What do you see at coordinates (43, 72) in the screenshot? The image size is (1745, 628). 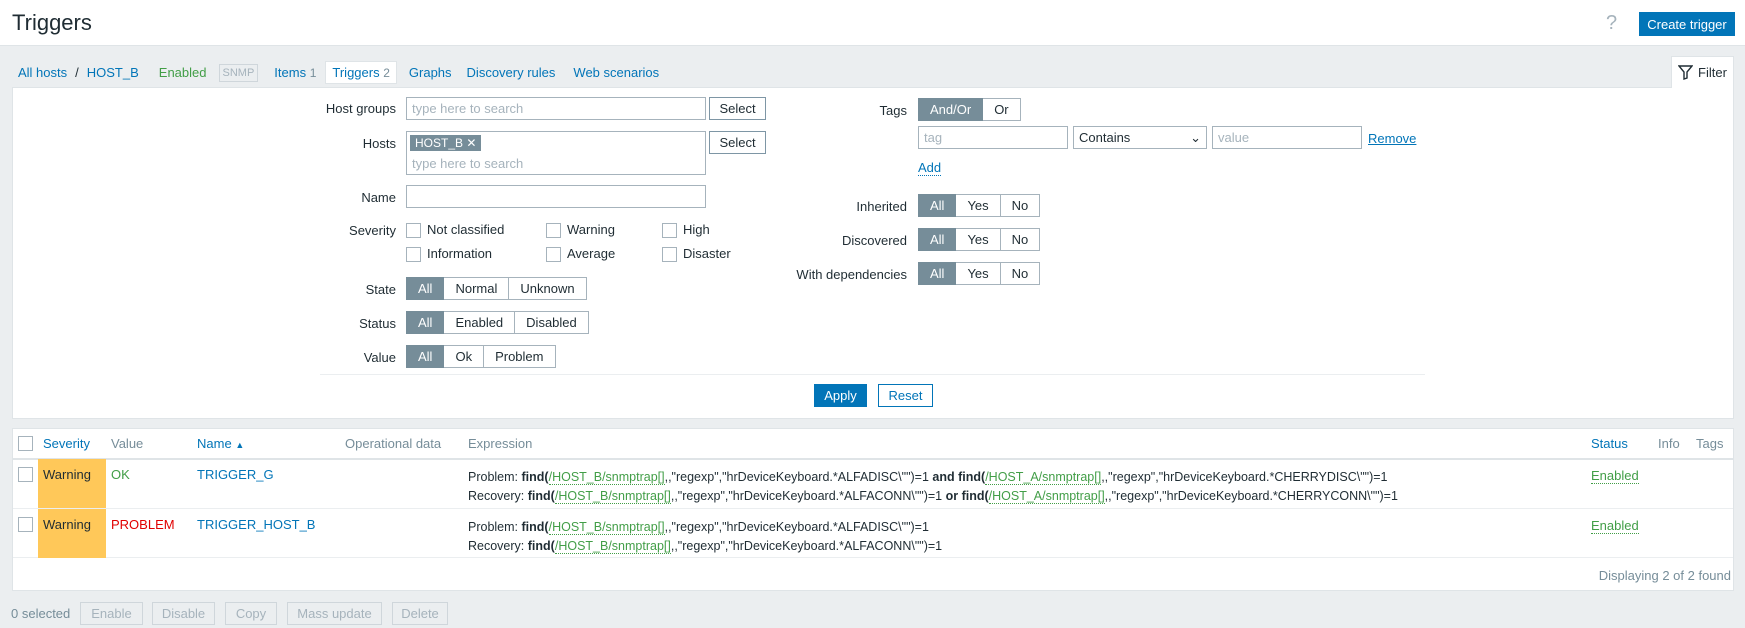 I see `all-hosts-link: All hosts` at bounding box center [43, 72].